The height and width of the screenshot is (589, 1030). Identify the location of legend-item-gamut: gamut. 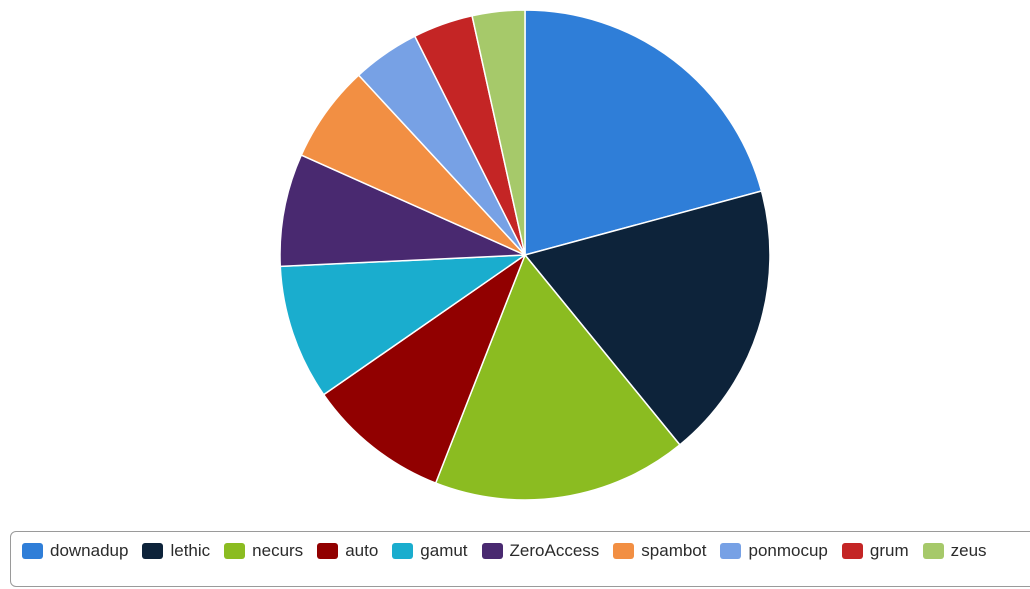
(430, 551).